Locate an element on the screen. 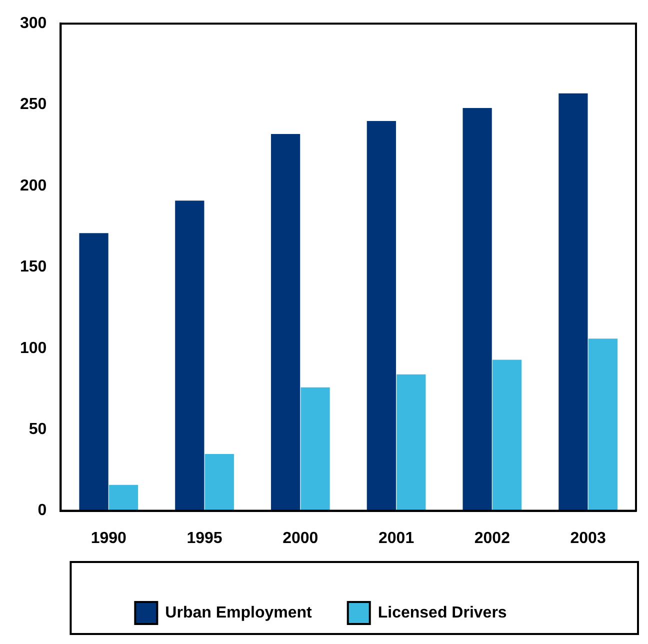 This screenshot has width=648, height=644. y-tick-label: 200 is located at coordinates (33, 185).